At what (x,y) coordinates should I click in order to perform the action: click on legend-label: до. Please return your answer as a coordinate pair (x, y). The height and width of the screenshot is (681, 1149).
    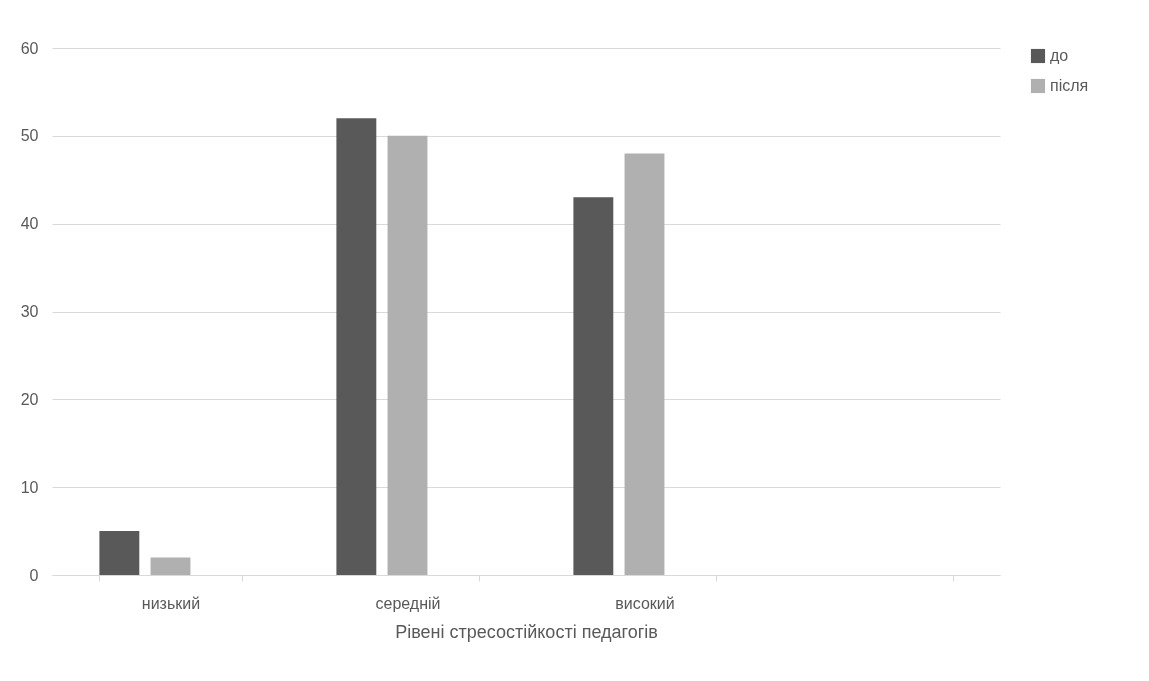
    Looking at the image, I should click on (1059, 55).